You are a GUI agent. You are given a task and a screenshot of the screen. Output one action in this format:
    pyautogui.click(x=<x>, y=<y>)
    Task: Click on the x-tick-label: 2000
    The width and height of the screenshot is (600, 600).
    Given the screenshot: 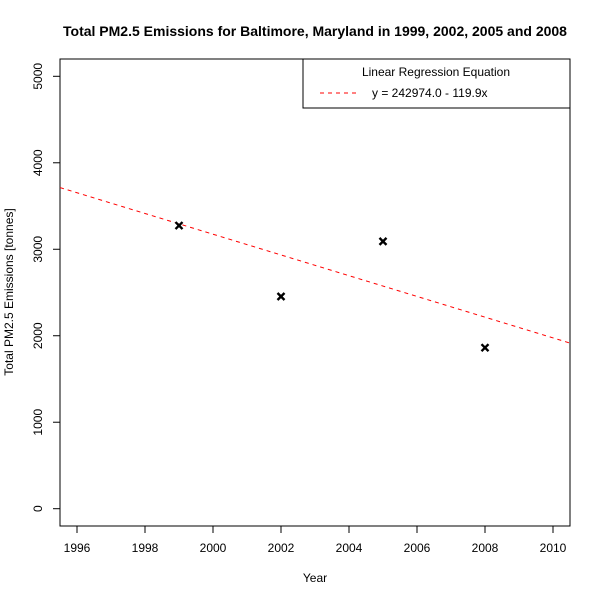 What is the action you would take?
    pyautogui.click(x=213, y=548)
    